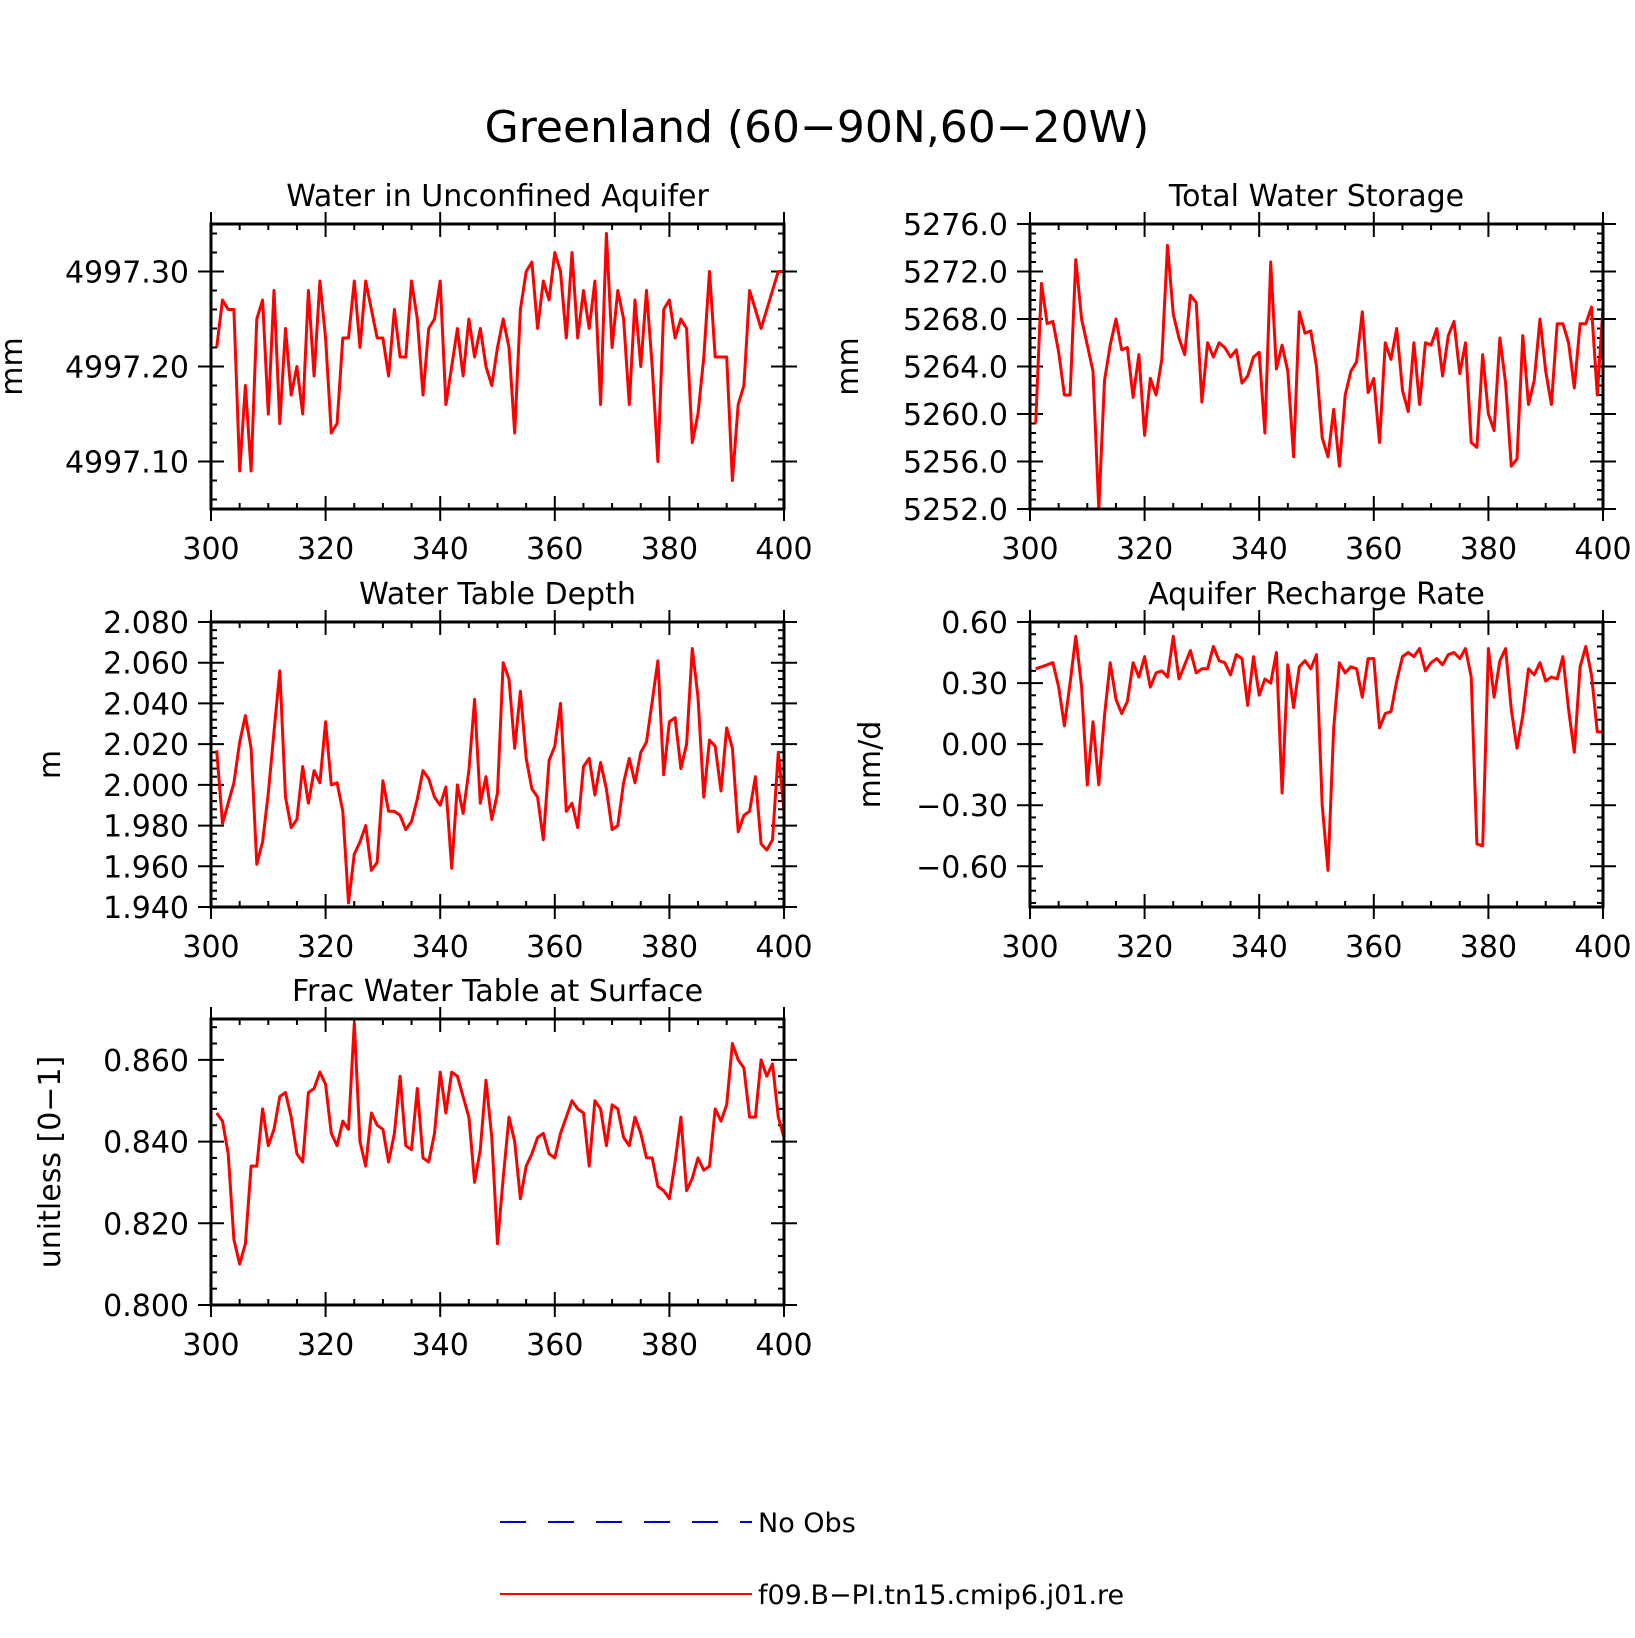  I want to click on y-tick-label: 1.980, so click(146, 827).